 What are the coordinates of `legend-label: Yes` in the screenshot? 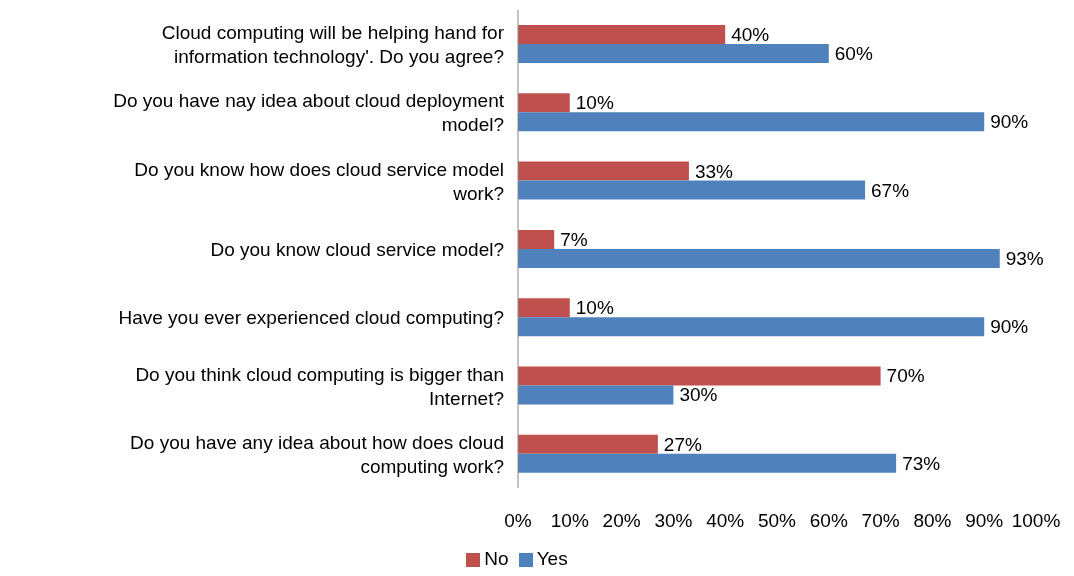 It's located at (552, 558).